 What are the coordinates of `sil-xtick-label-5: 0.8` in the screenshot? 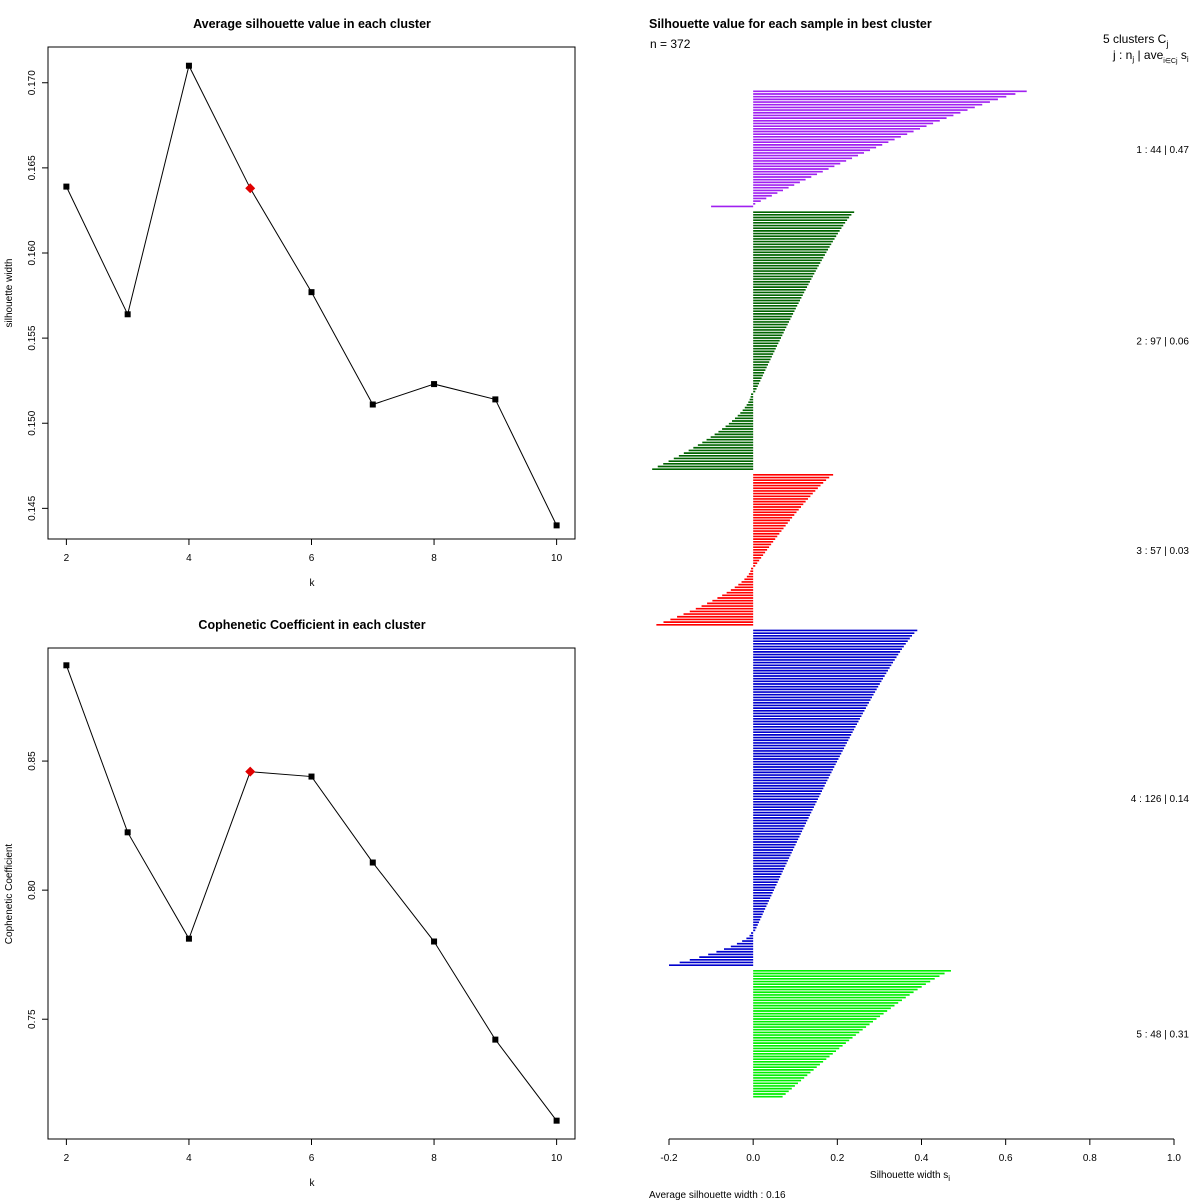 It's located at (1090, 1158).